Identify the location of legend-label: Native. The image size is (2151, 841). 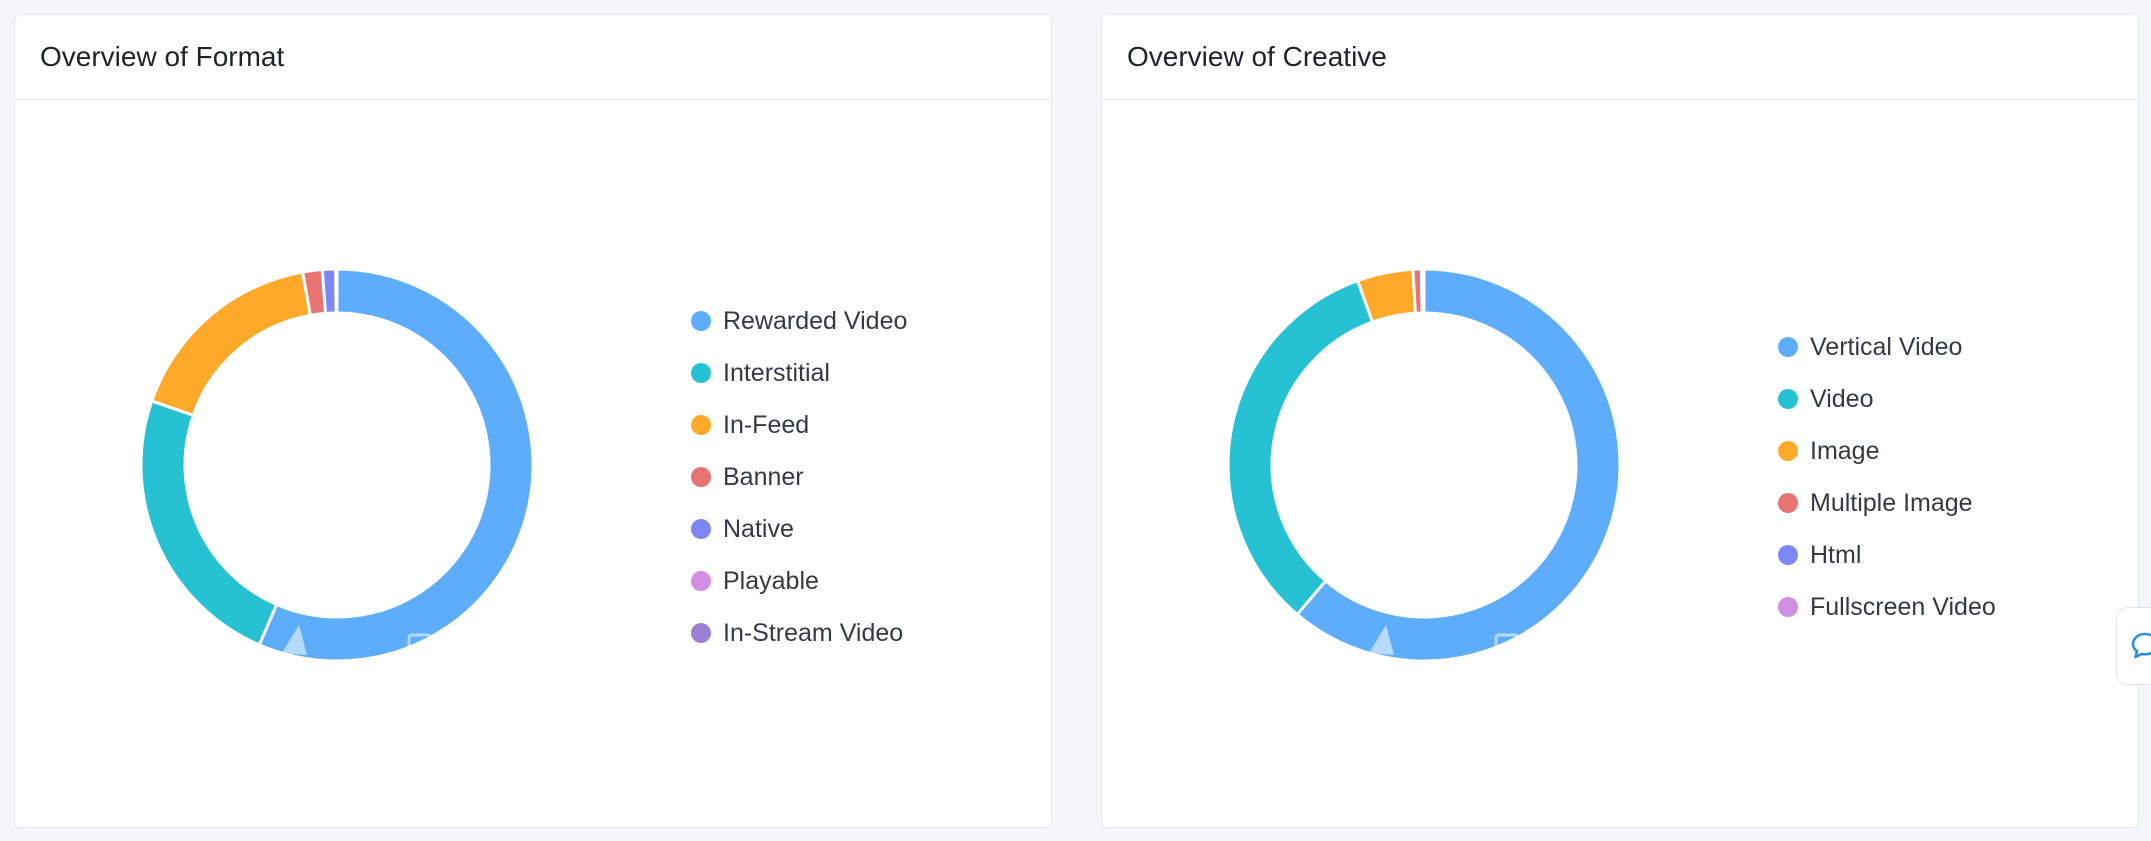
(758, 528).